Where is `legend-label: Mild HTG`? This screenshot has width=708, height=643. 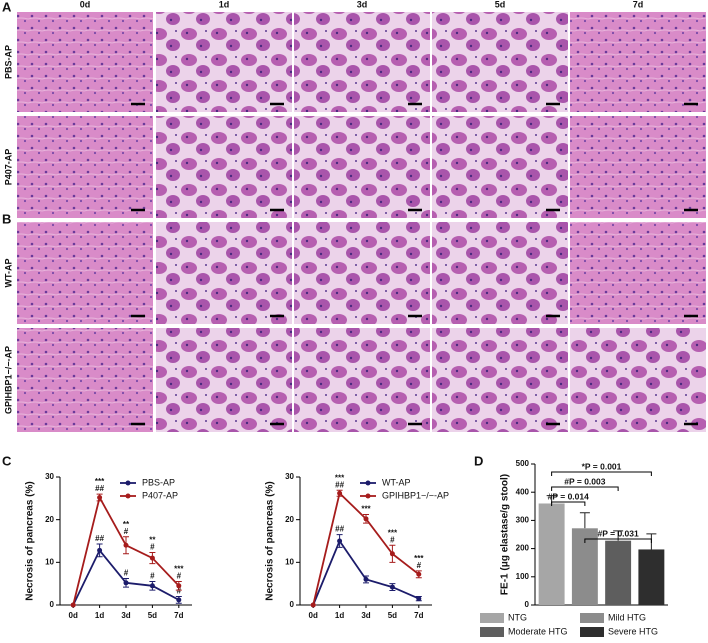 legend-label: Mild HTG is located at coordinates (627, 617).